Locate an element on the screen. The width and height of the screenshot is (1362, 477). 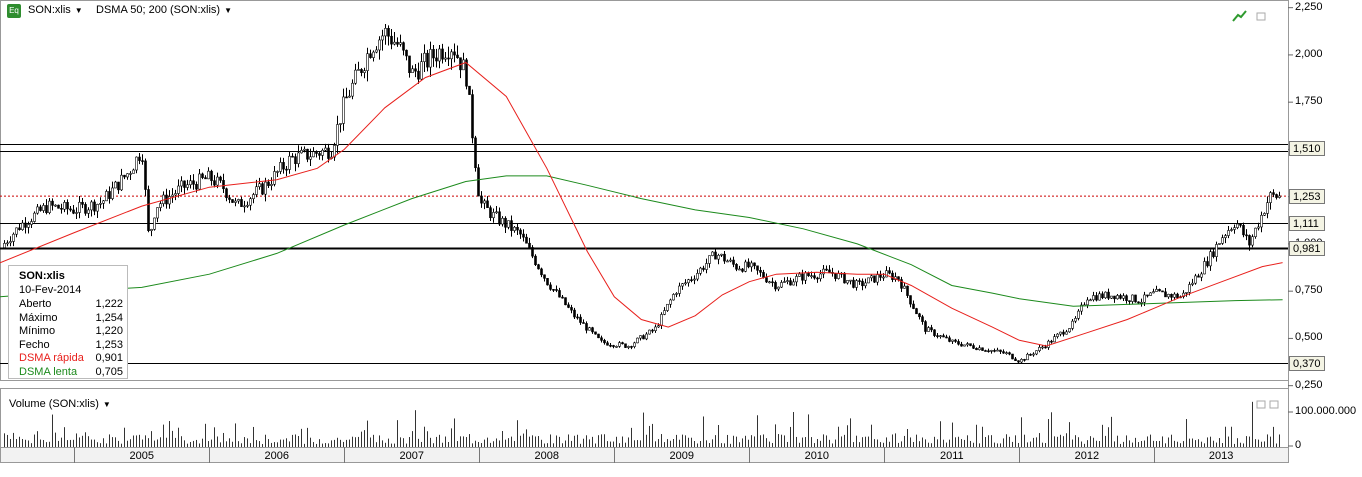
y-tick-label: 2,250 is located at coordinates (1309, 6).